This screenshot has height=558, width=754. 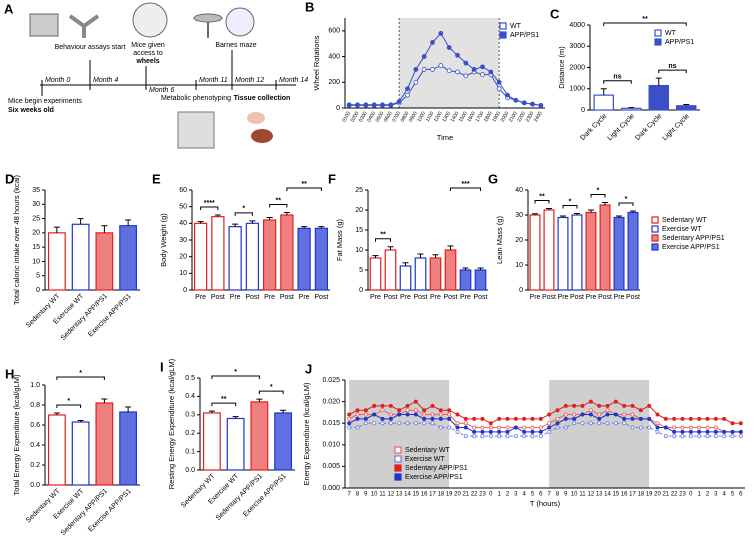 I want to click on y-tick-label: 60, so click(x=183, y=190).